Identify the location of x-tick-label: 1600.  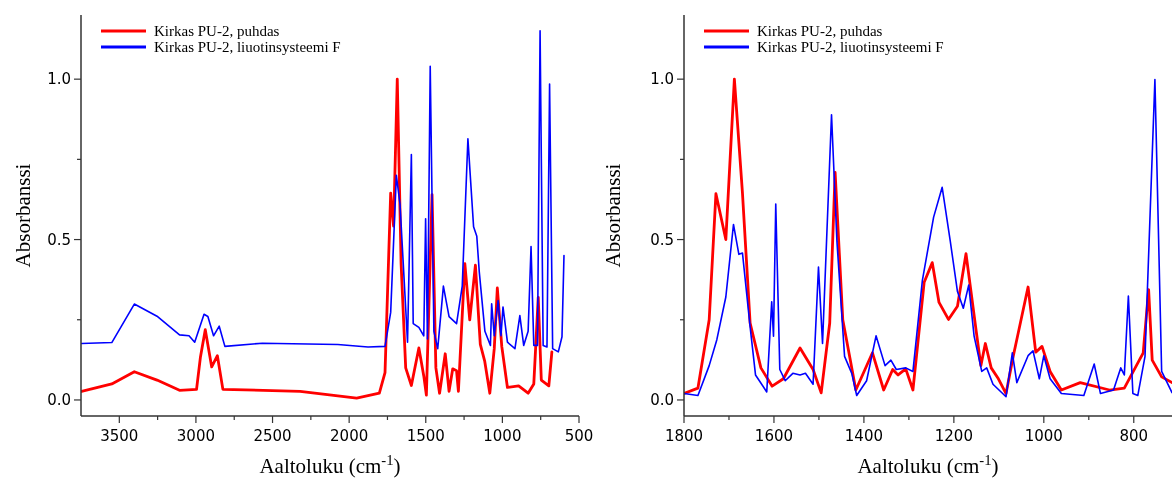
(774, 436).